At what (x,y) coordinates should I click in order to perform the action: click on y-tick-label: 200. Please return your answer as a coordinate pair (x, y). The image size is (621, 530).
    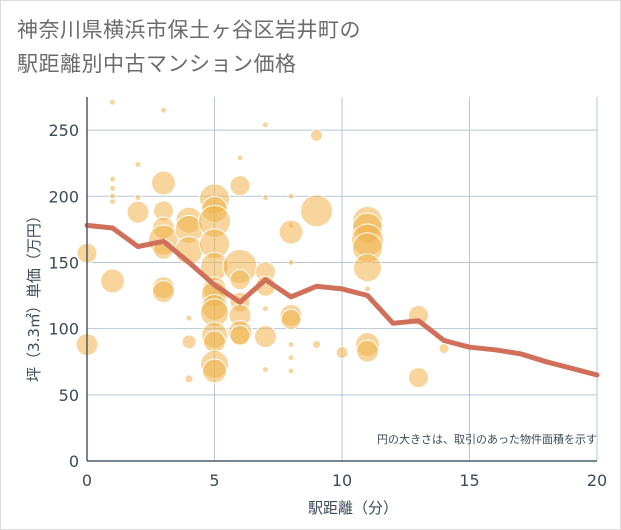
    Looking at the image, I should click on (63, 196).